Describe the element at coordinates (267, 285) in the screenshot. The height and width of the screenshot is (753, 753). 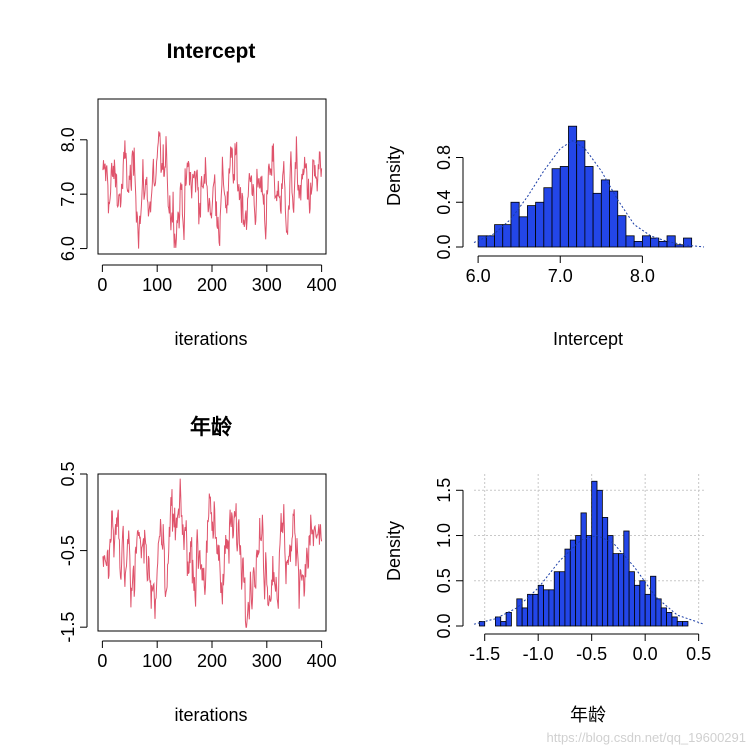
I see `intercept-trace-x-tick-label: 300` at that location.